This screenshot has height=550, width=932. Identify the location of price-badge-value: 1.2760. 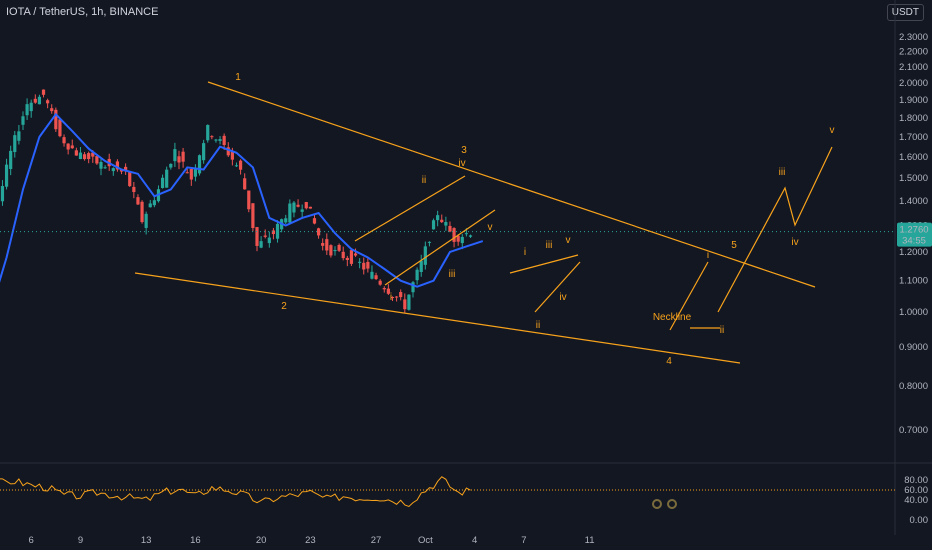
(913, 230).